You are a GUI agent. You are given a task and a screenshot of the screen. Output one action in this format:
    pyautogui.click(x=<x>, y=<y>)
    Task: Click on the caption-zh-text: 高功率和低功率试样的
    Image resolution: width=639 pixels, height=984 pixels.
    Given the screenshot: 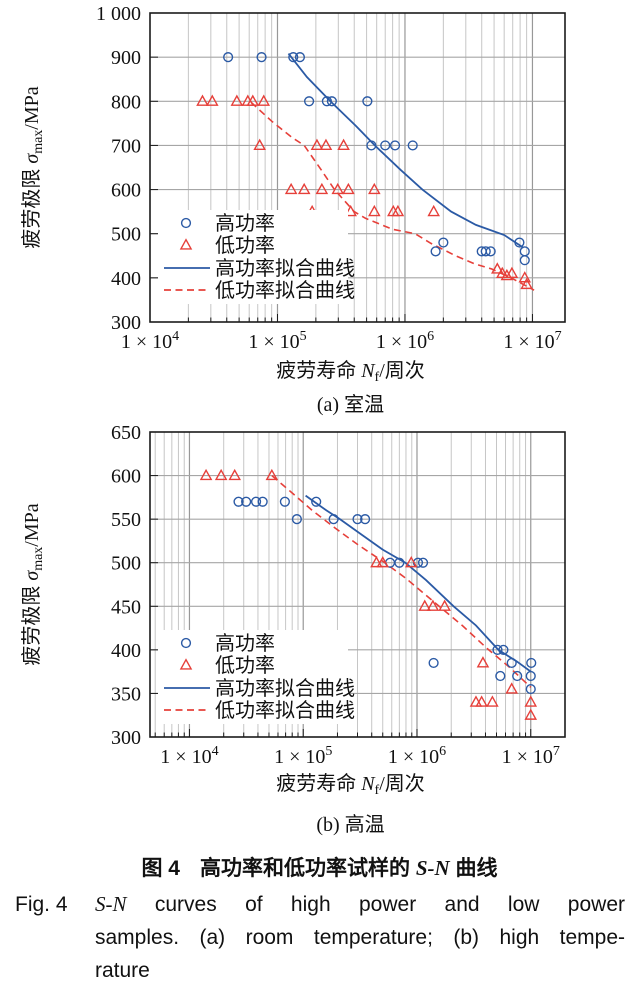 What is the action you would take?
    pyautogui.click(x=307, y=868)
    